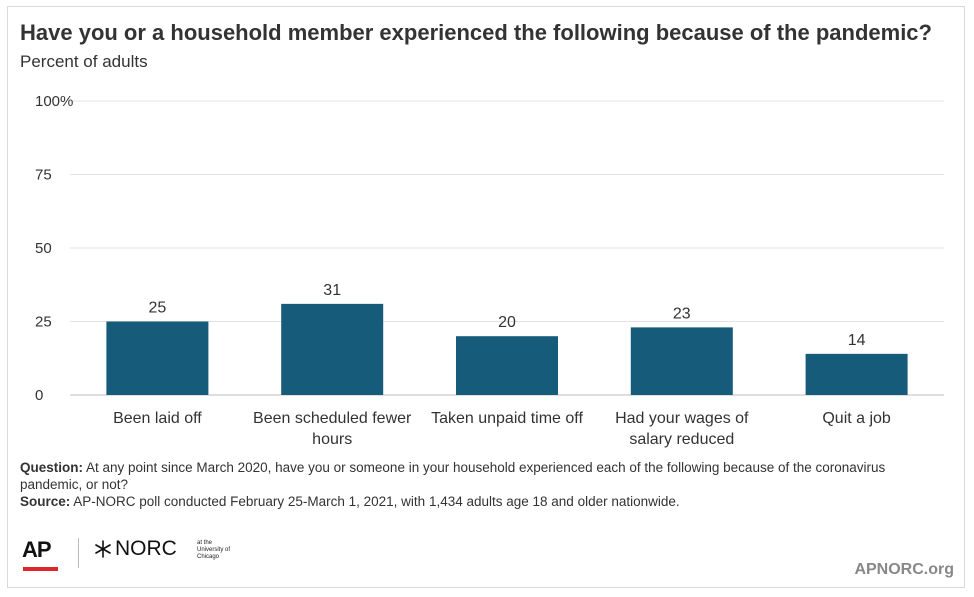 This screenshot has height=597, width=974. What do you see at coordinates (51, 467) in the screenshot?
I see `question-label: Question:` at bounding box center [51, 467].